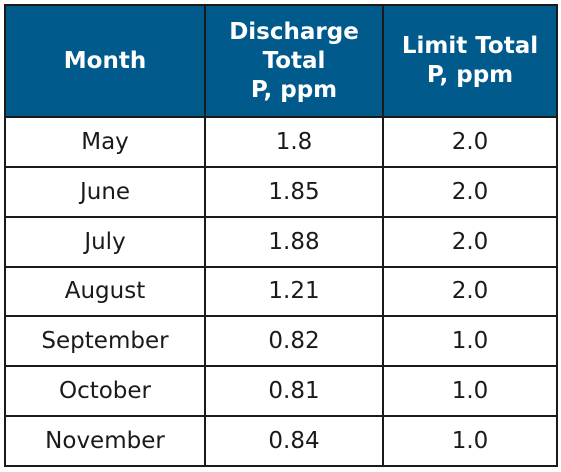  Describe the element at coordinates (105, 441) in the screenshot. I see `month-cell: November` at that location.